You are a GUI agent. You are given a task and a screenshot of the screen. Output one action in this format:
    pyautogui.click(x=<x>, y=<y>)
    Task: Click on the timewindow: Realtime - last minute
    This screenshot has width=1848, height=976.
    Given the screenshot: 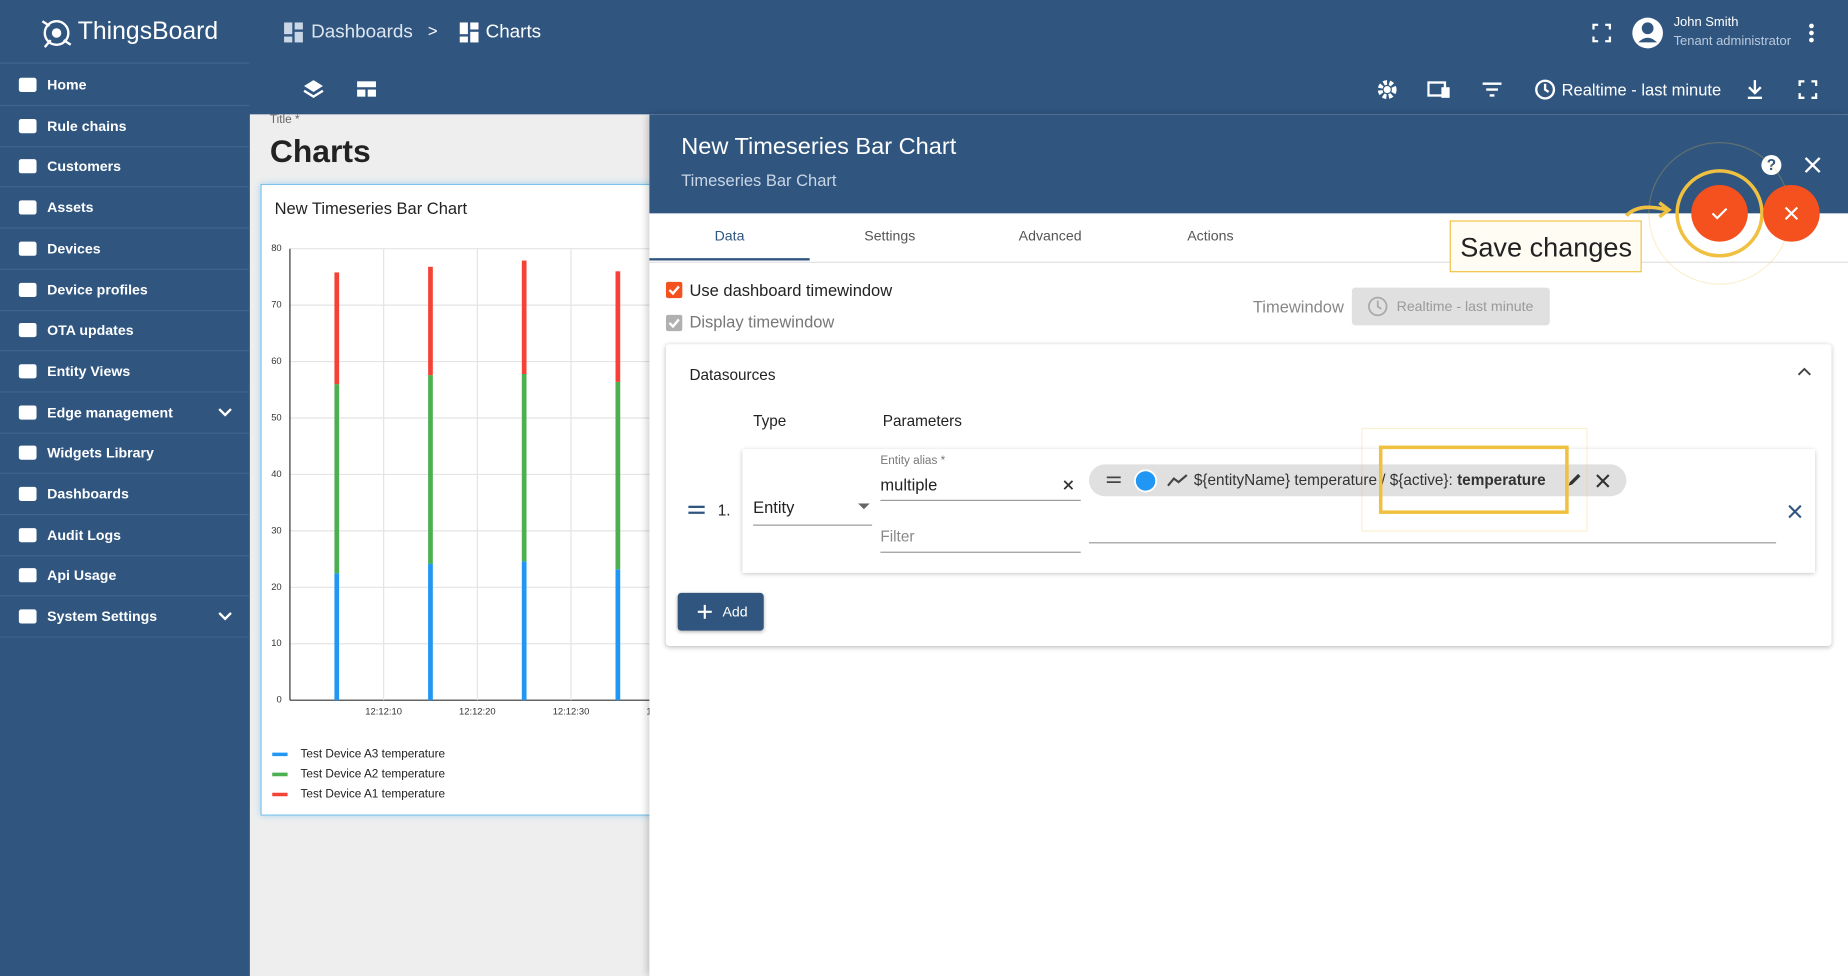 What is the action you would take?
    pyautogui.click(x=1641, y=90)
    